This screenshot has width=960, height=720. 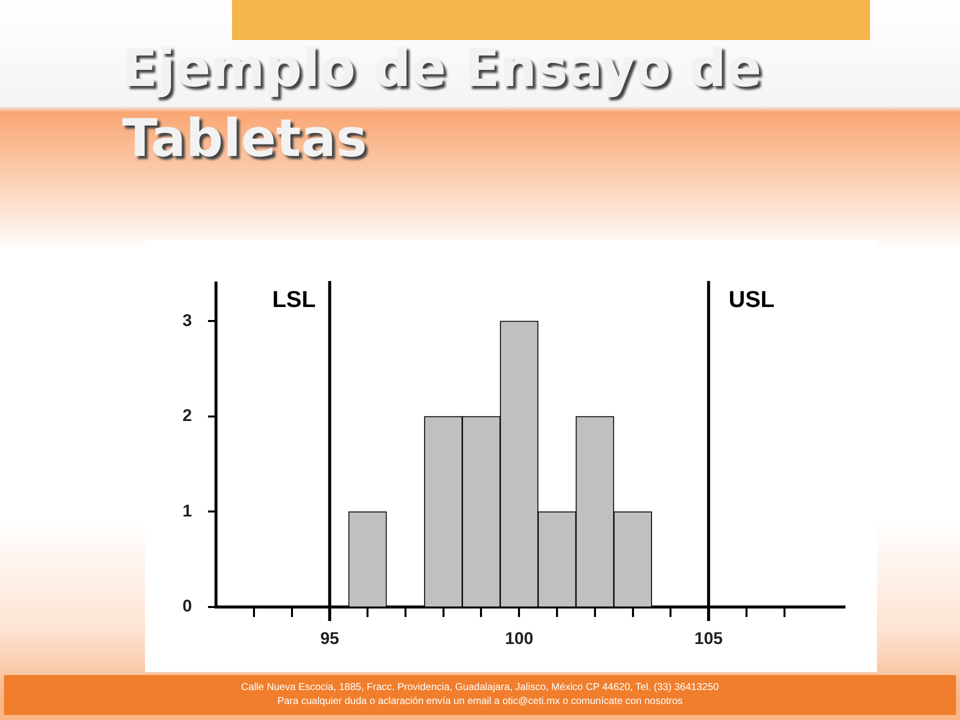 I want to click on x-tick-label: 105, so click(x=708, y=638).